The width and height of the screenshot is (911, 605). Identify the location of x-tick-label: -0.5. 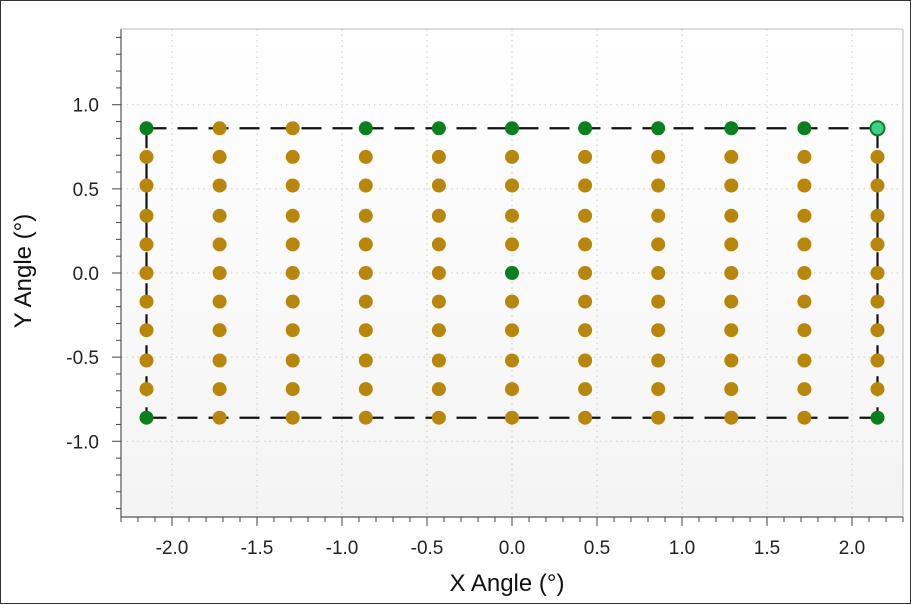
(427, 548).